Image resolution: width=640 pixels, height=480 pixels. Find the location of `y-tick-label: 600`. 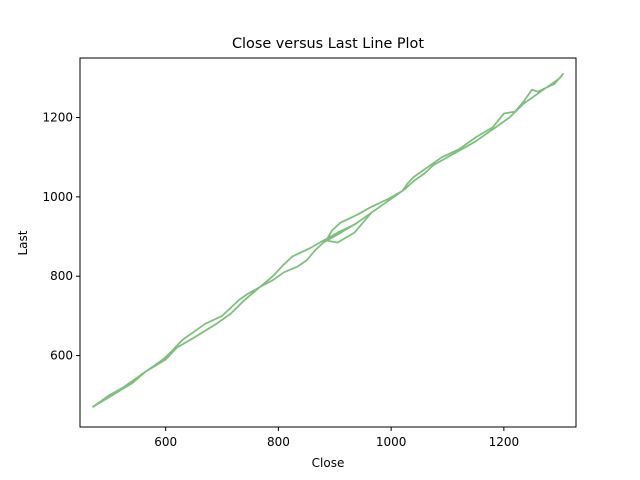

y-tick-label: 600 is located at coordinates (61, 356).